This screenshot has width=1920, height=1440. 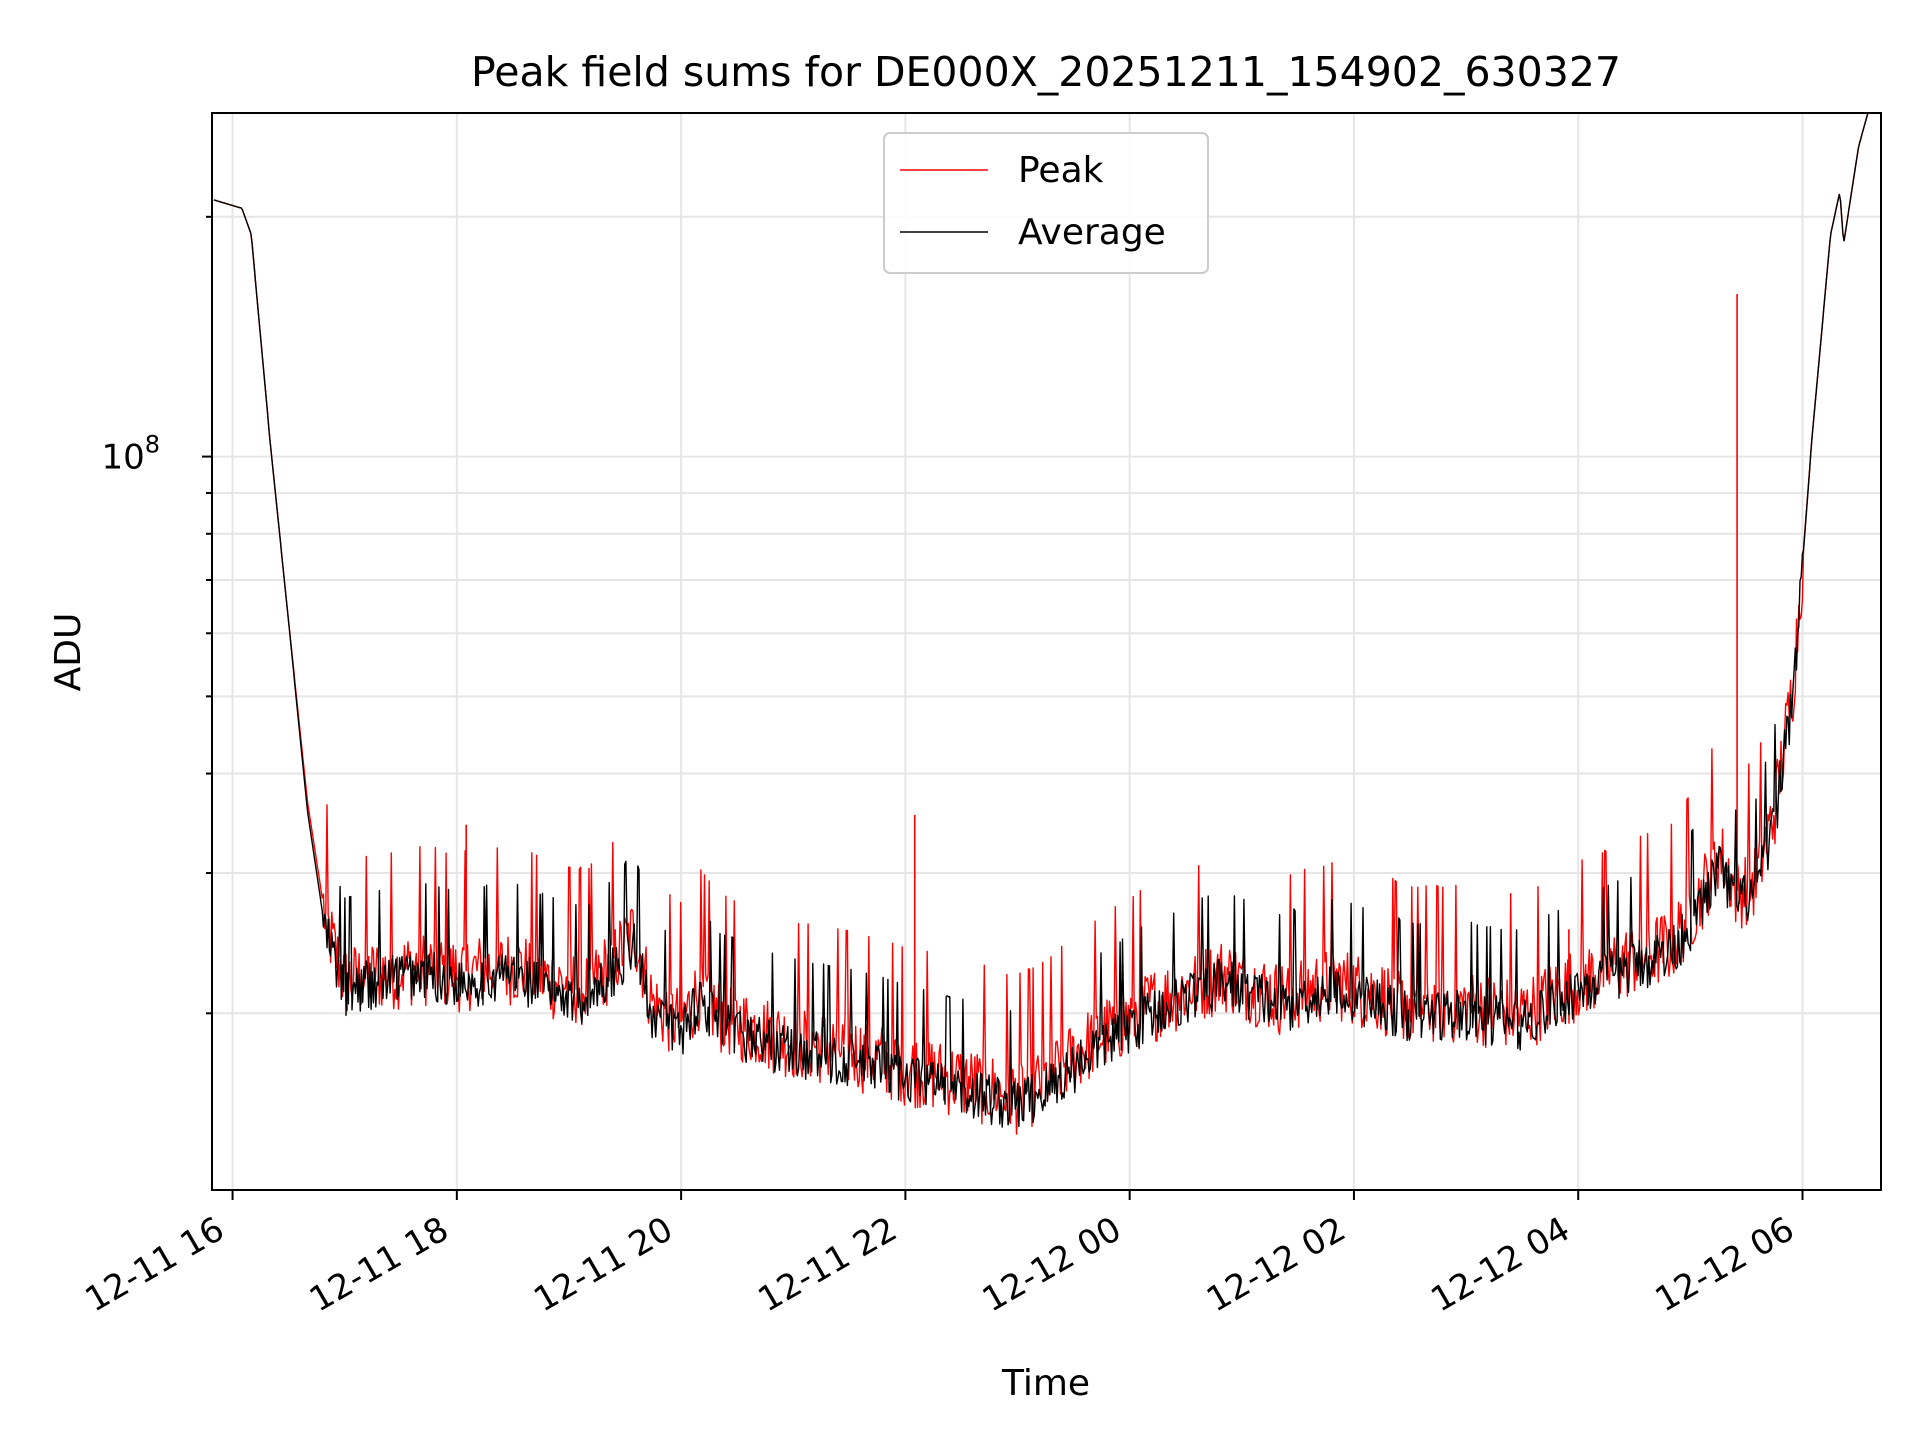 What do you see at coordinates (68, 652) in the screenshot?
I see `y-axis-label: ADU` at bounding box center [68, 652].